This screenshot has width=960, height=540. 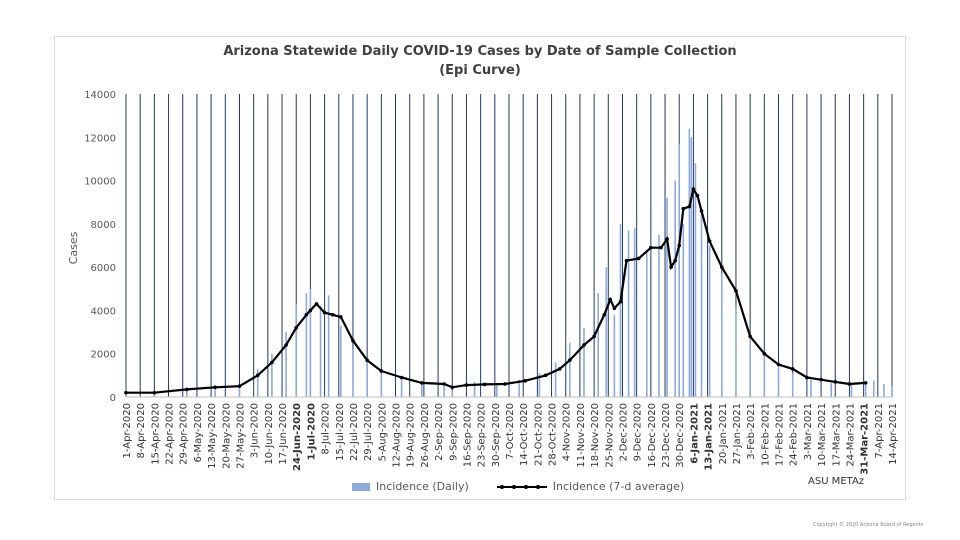 I want to click on x-tick-label: 16-Sep-2020, so click(x=467, y=435).